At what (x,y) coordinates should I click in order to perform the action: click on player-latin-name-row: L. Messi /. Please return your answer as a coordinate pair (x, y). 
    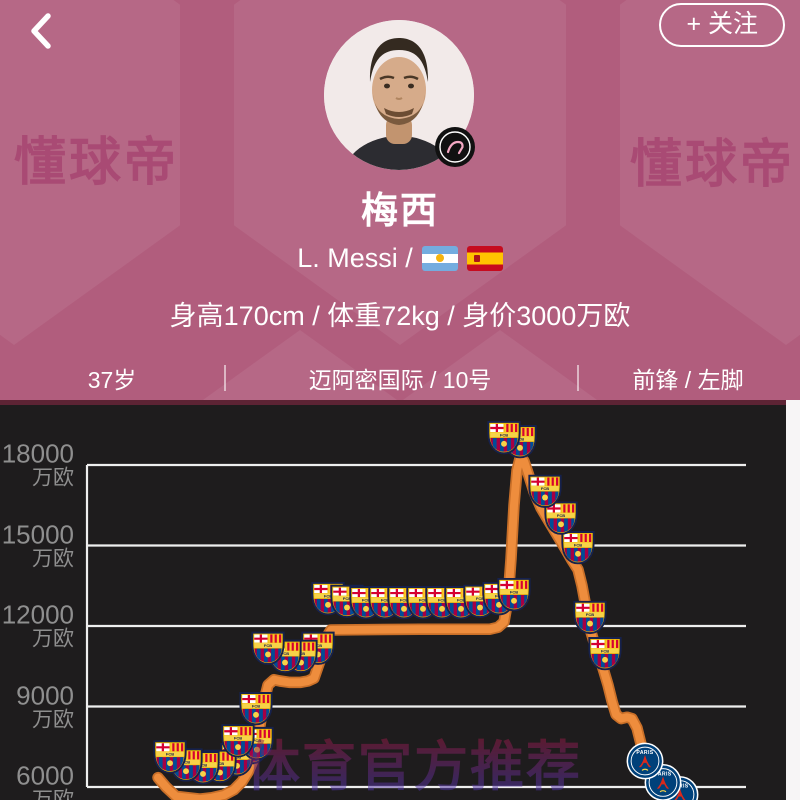
    Looking at the image, I should click on (400, 258).